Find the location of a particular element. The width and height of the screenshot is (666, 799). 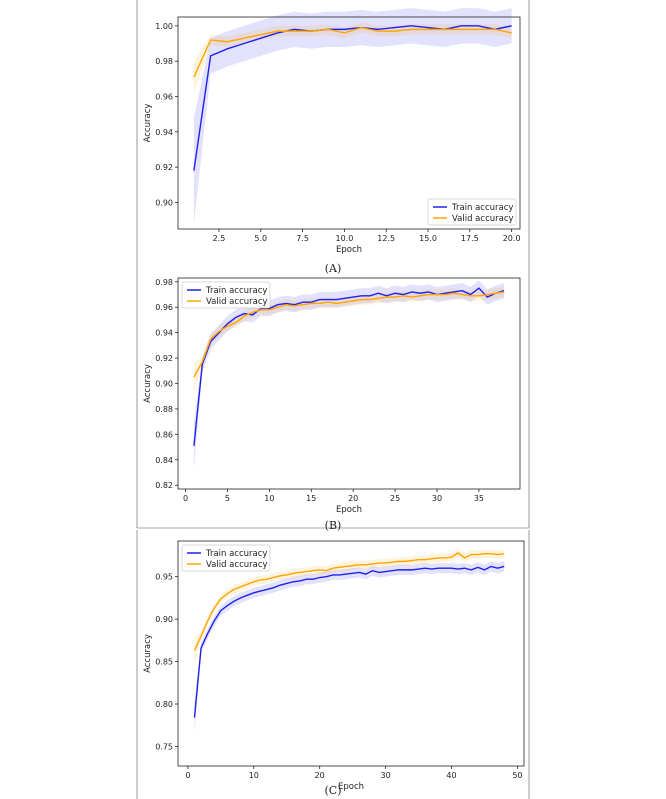

x-tick-label: 15.0 is located at coordinates (428, 238).